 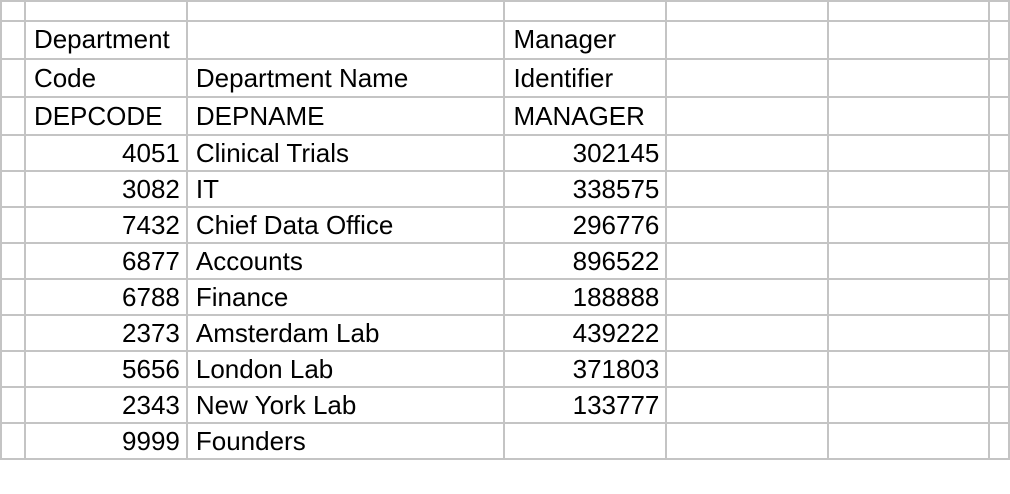 What do you see at coordinates (345, 225) in the screenshot?
I see `dept-name-cell: Chief Data Office` at bounding box center [345, 225].